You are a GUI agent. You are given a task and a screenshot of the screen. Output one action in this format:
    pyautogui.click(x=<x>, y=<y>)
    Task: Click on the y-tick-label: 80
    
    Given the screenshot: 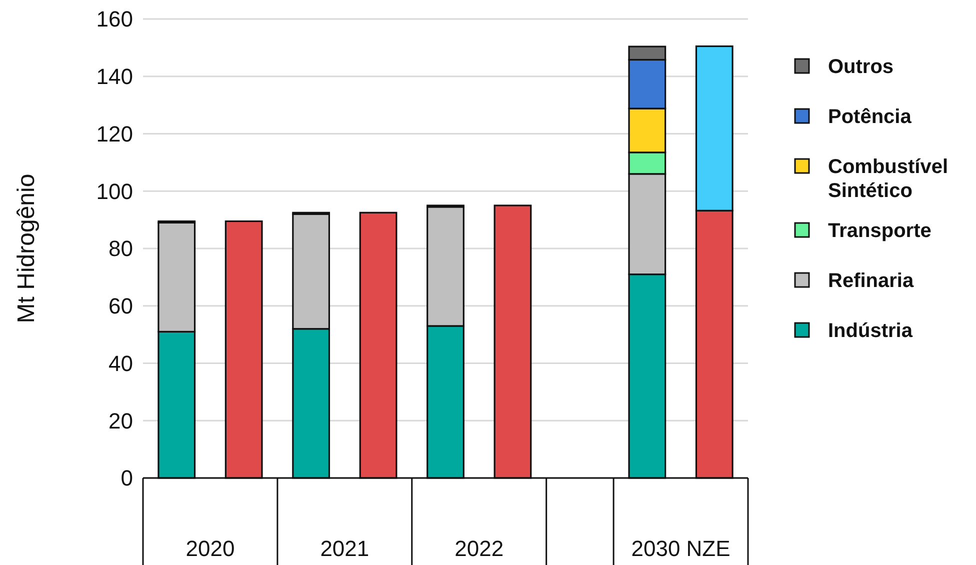 What is the action you would take?
    pyautogui.click(x=120, y=249)
    